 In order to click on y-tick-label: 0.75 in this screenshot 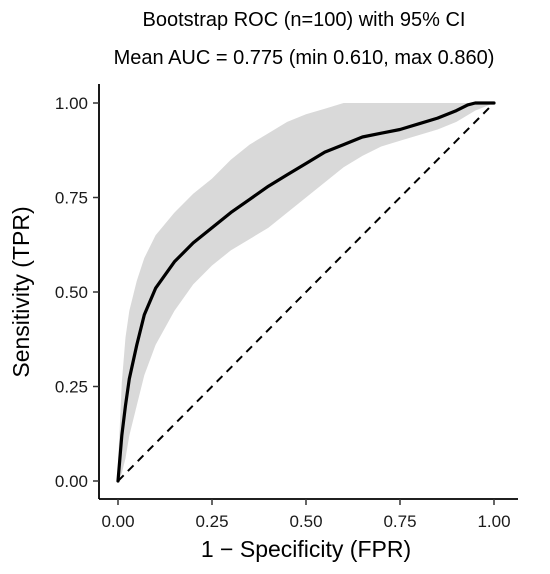, I will do `click(71, 198)`.